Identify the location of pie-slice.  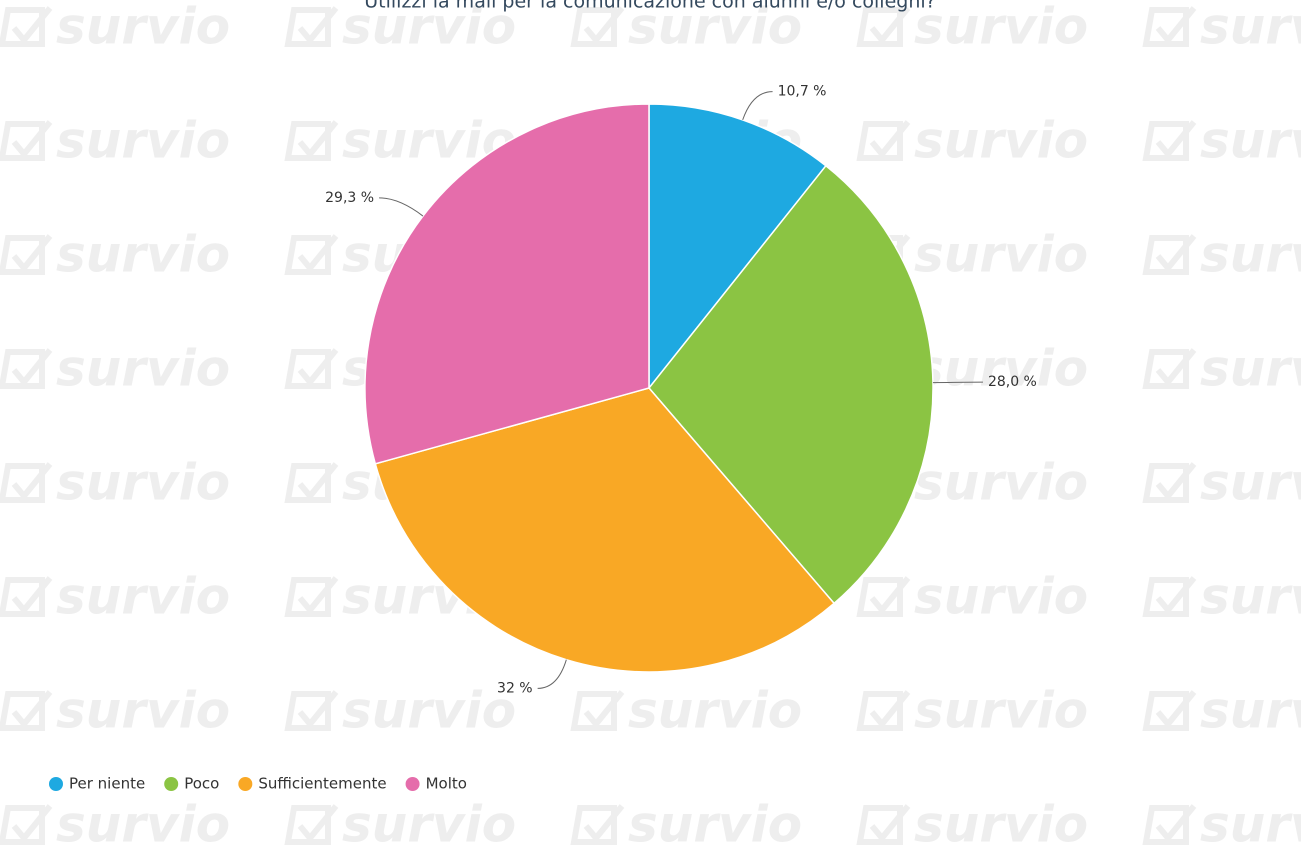
(605, 530).